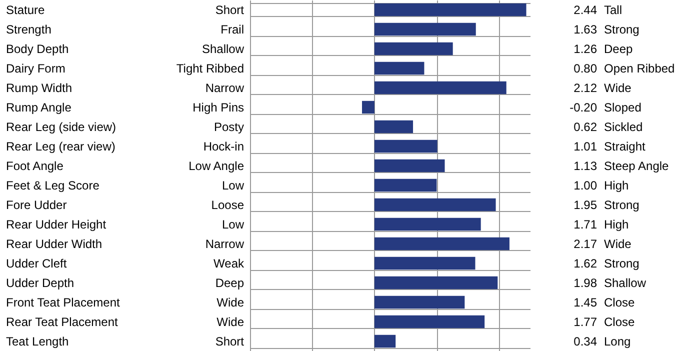 The width and height of the screenshot is (679, 351). Describe the element at coordinates (229, 263) in the screenshot. I see `text: Weak` at that location.